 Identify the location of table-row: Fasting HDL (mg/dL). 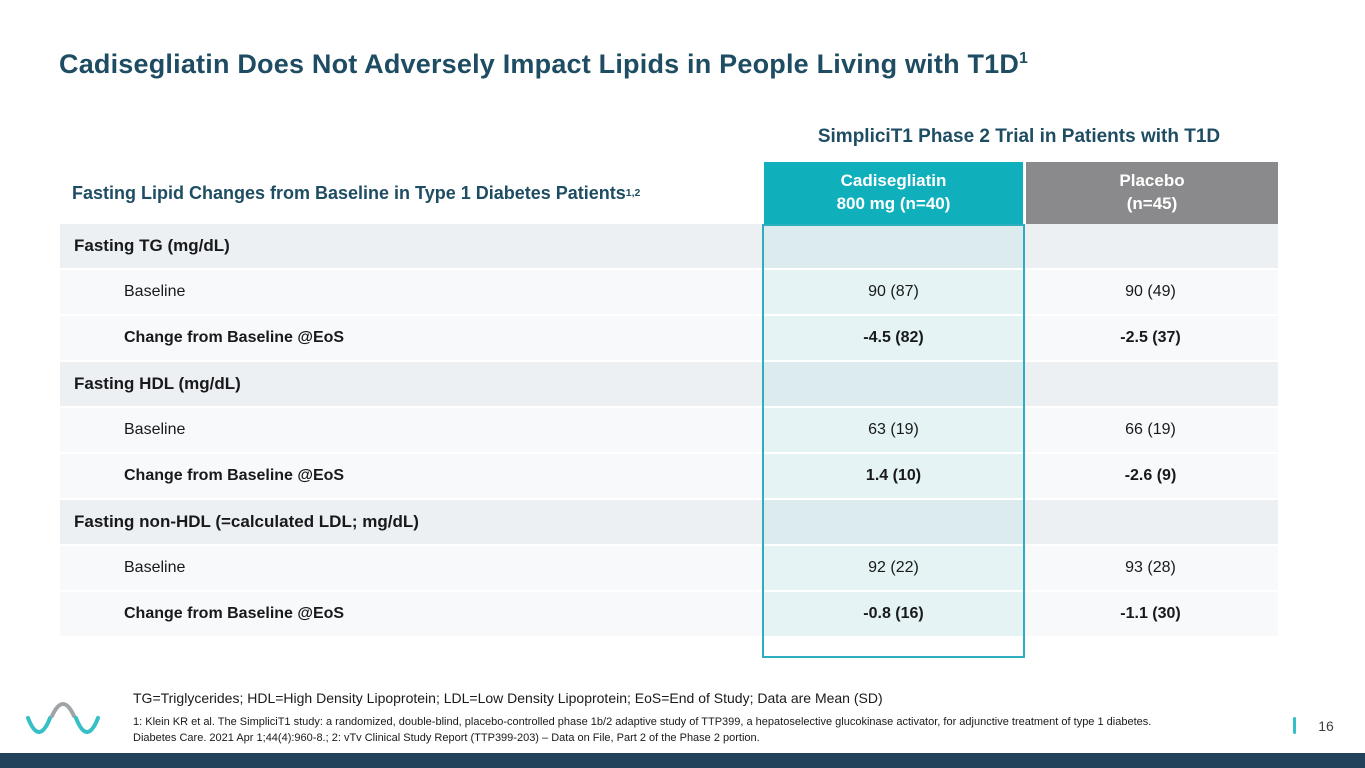
(669, 385).